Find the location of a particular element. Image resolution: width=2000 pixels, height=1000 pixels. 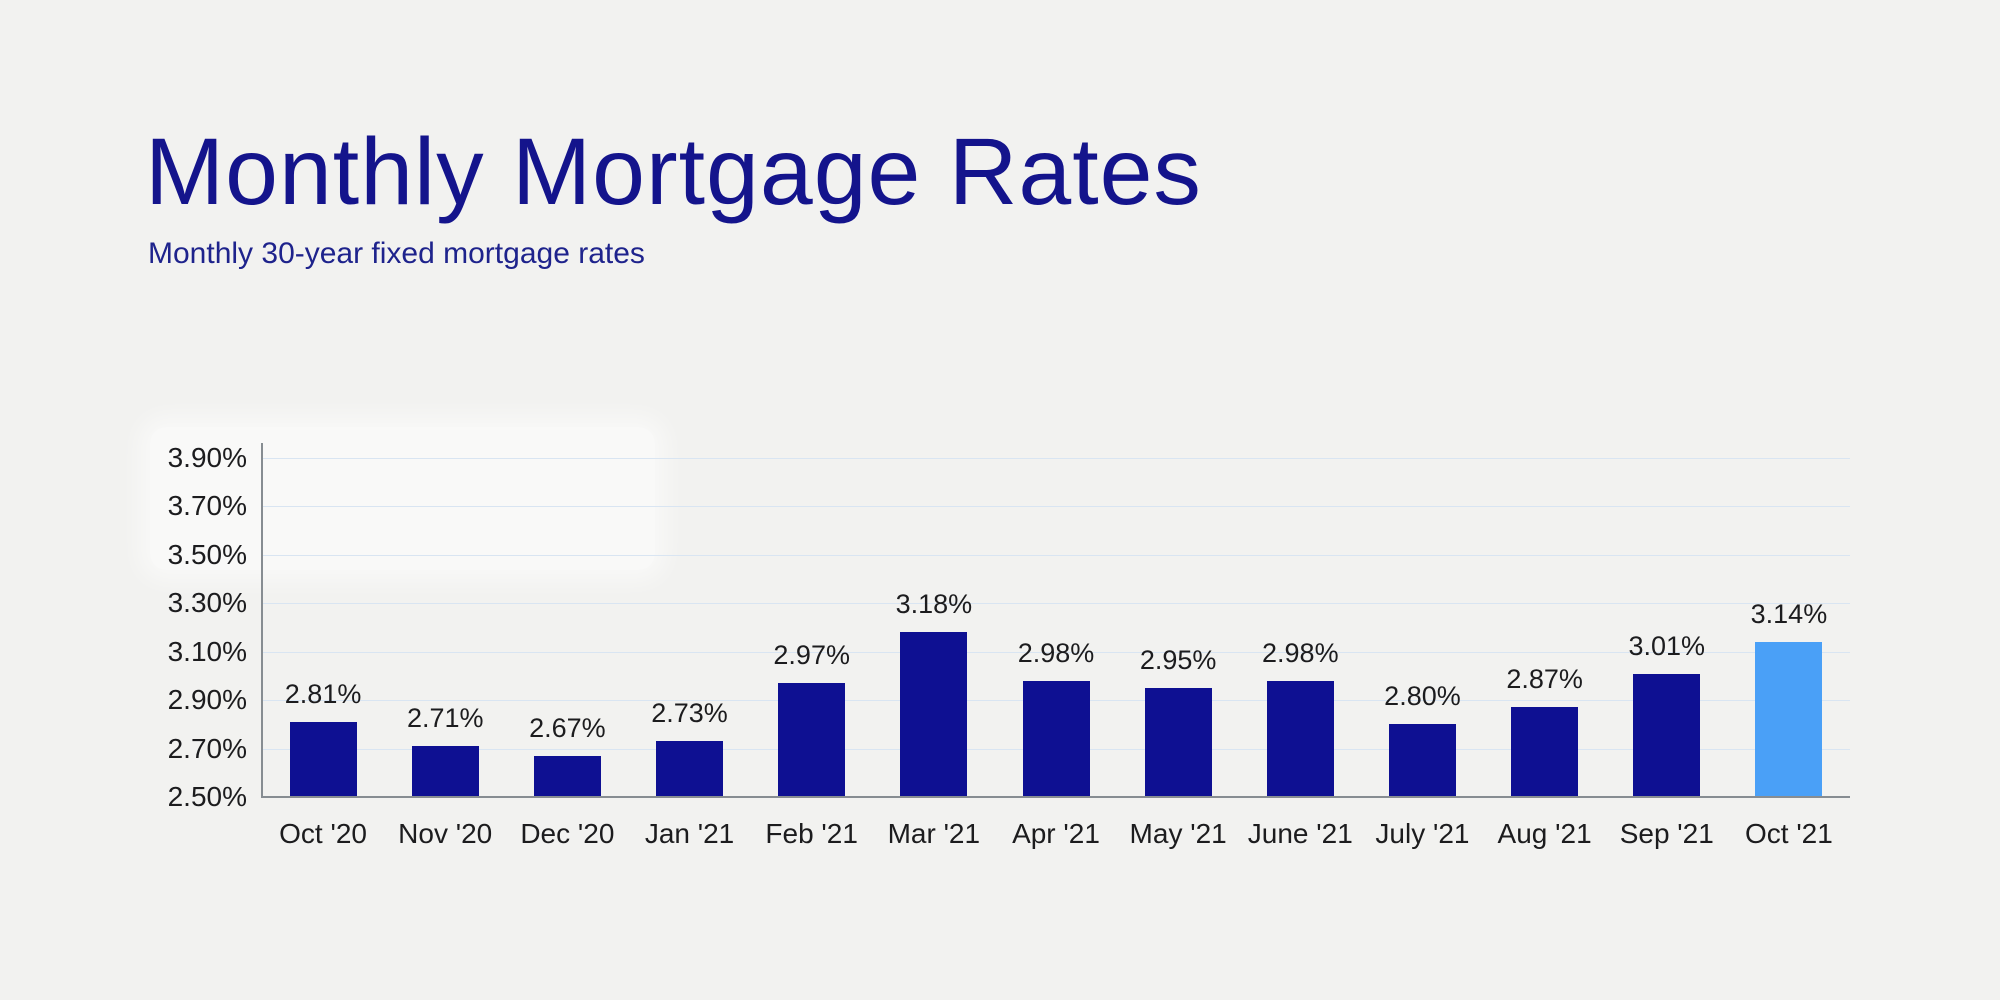

chart-subtitle: Monthly 30-year fixed mortgage rates is located at coordinates (396, 253).